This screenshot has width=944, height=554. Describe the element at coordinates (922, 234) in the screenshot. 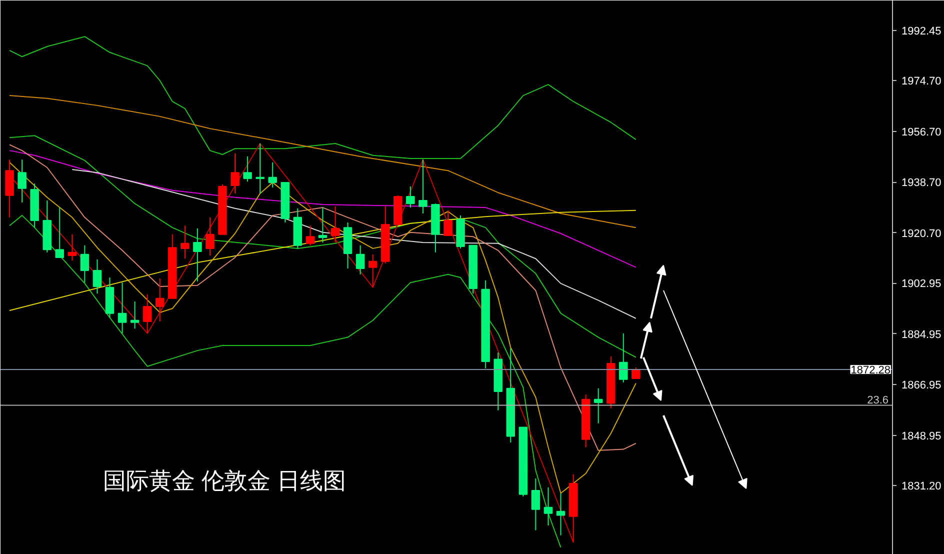

I see `y-tick-label: 1920.70` at that location.